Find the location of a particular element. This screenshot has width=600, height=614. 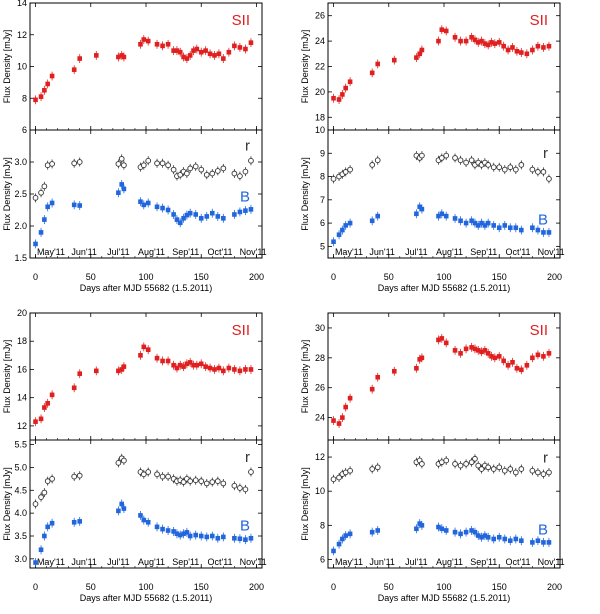

x-tick-label: 50 is located at coordinates (389, 587).